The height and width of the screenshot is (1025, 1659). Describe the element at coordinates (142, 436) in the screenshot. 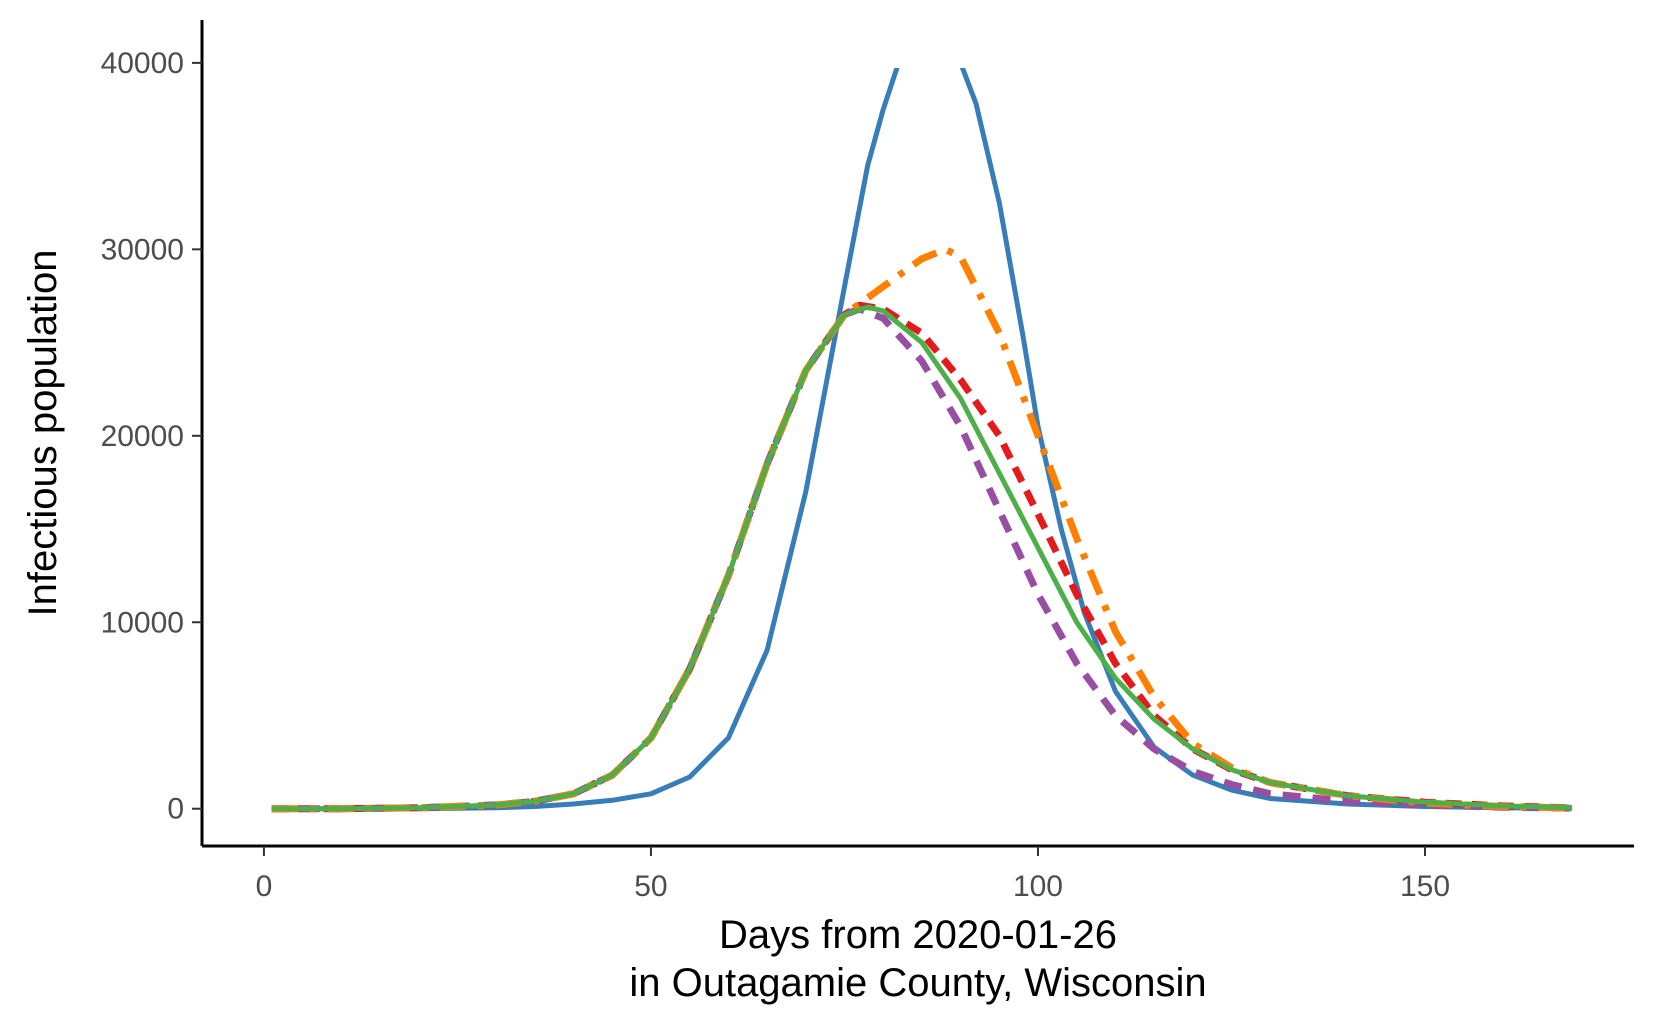

I see `y-tick-label: 20000` at that location.